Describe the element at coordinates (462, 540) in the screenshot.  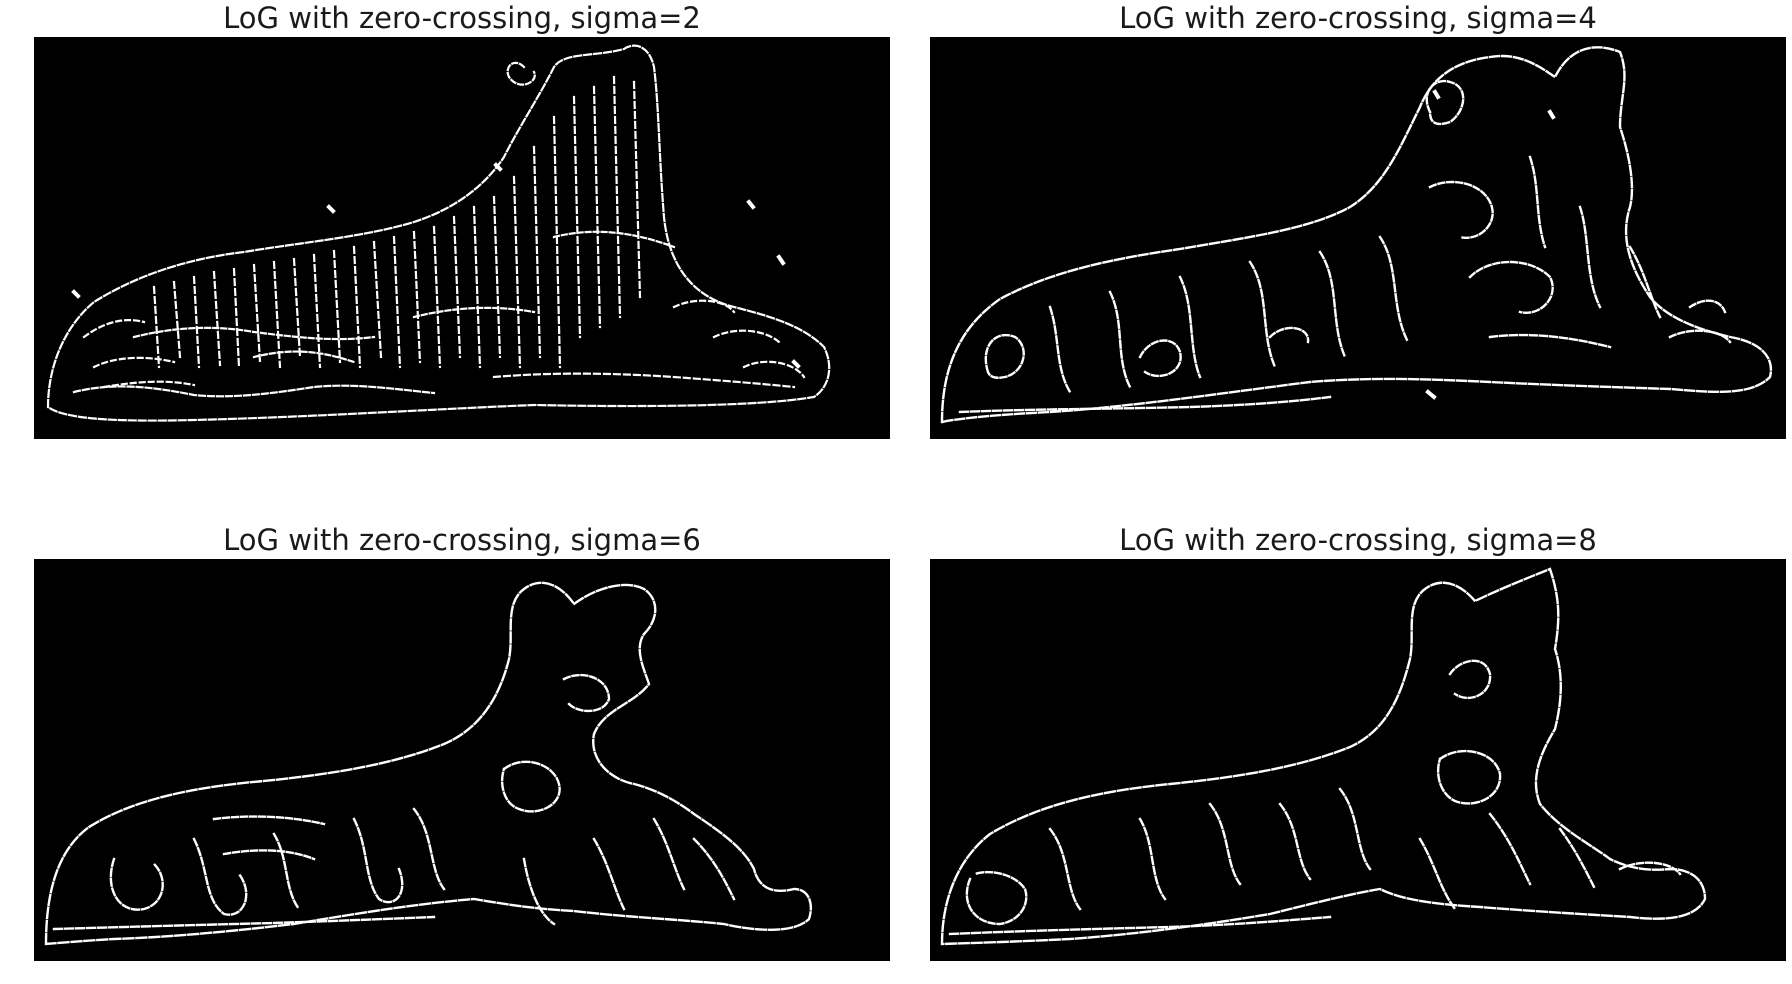
I see `panel-title: LoG with zero-crossing, sigma=6` at that location.